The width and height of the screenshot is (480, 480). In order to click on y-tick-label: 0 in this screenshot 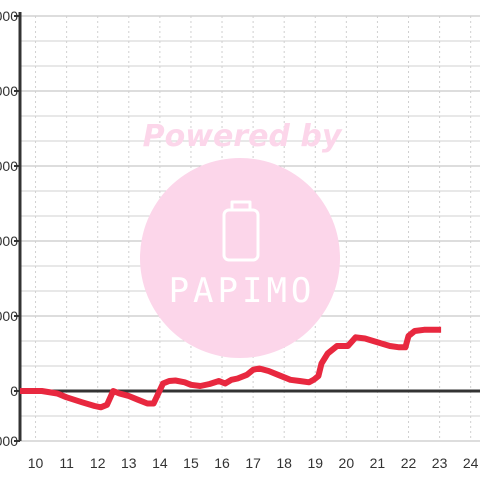, I will do `click(14, 391)`.